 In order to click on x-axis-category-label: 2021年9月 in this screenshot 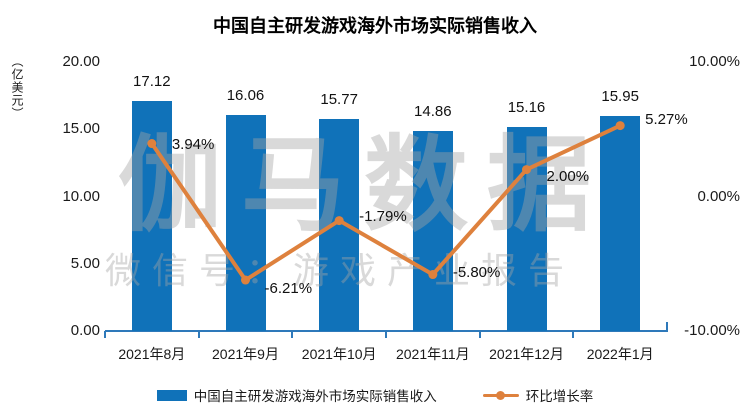, I will do `click(245, 354)`.